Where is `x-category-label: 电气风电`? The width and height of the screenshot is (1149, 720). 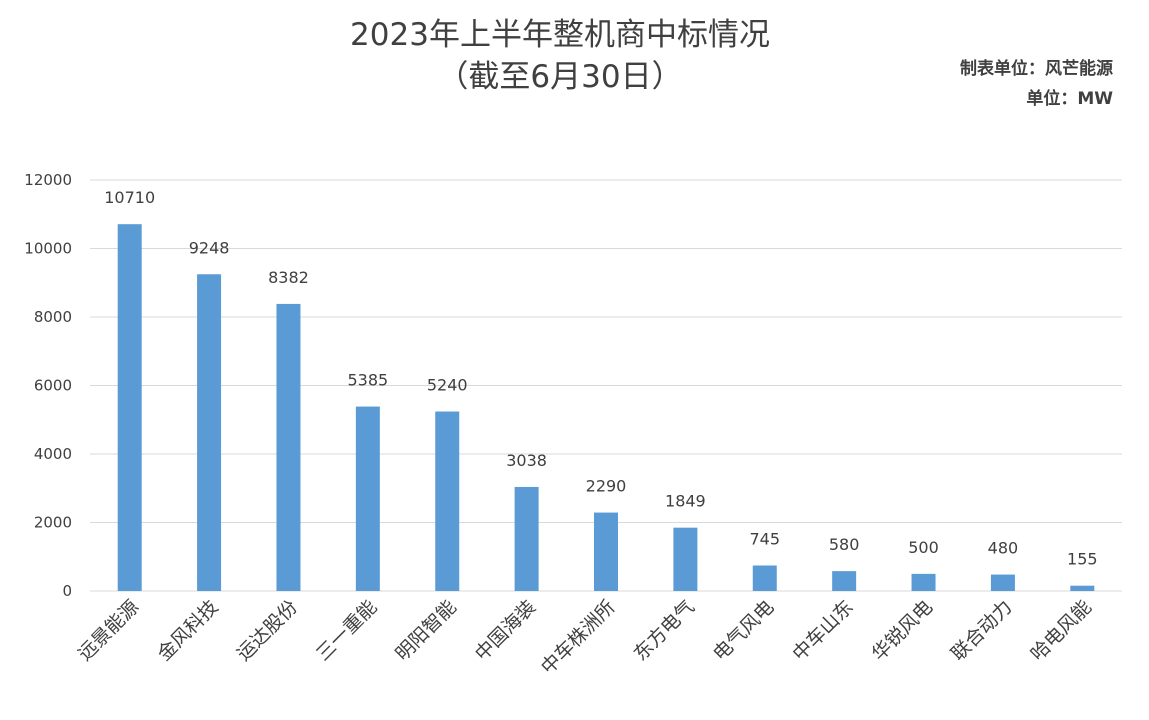
x-category-label: 电气风电 is located at coordinates (743, 630).